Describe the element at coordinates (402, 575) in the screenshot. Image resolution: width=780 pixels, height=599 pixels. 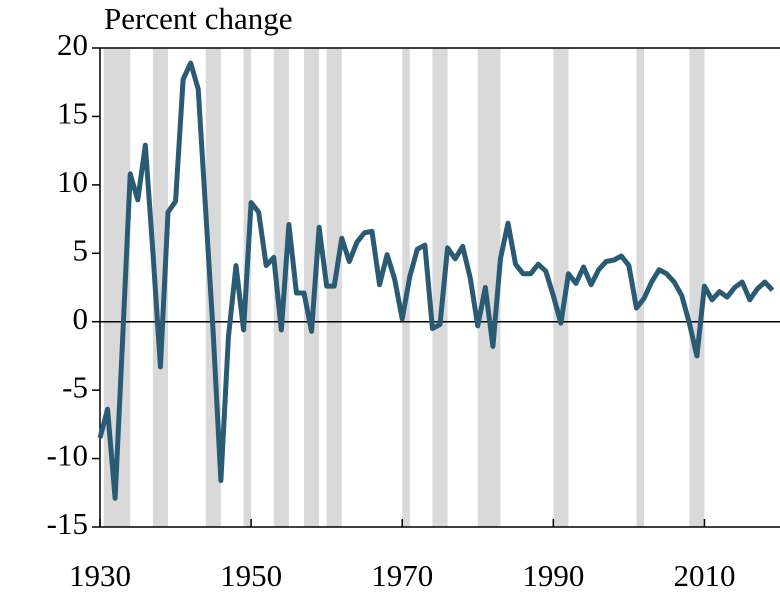
I see `x-tick-label: 1970` at that location.